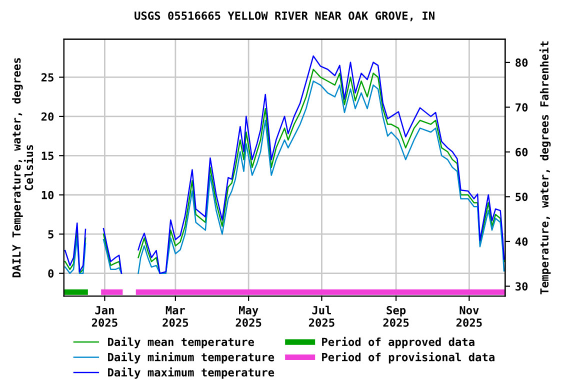 The height and width of the screenshot is (384, 576). I want to click on y-axis-title: DAILY Temperature, water, degrees Celsius, so click(23, 168).